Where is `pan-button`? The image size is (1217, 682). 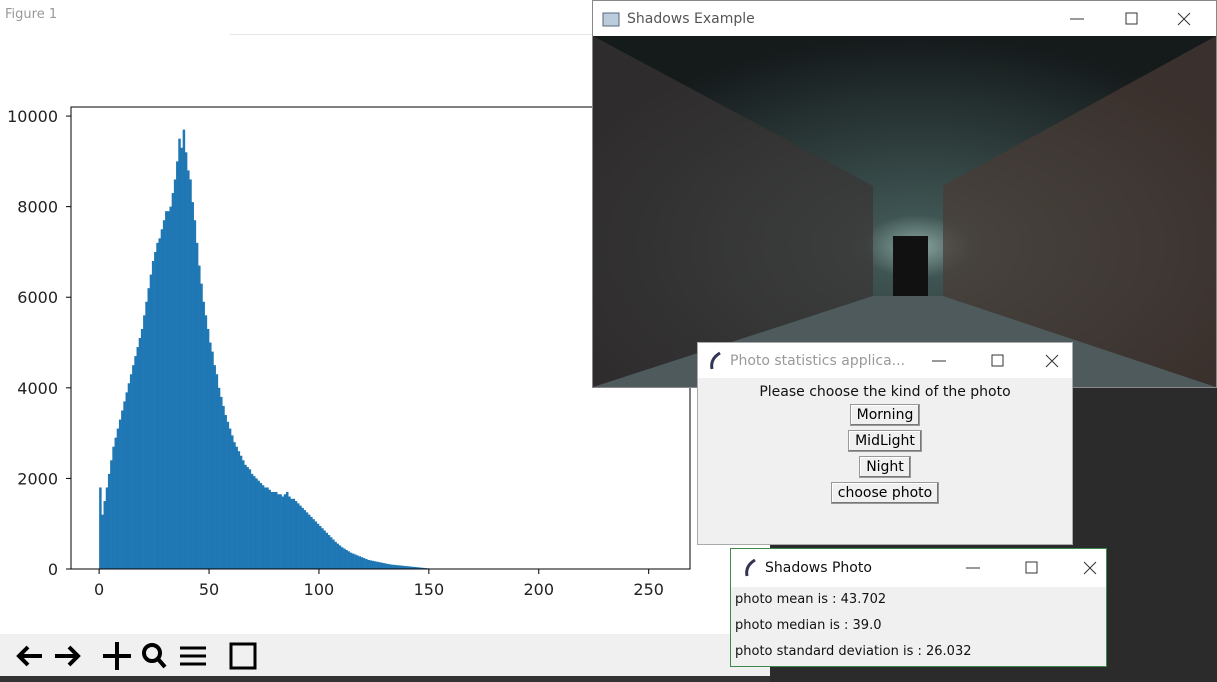
pan-button is located at coordinates (117, 656).